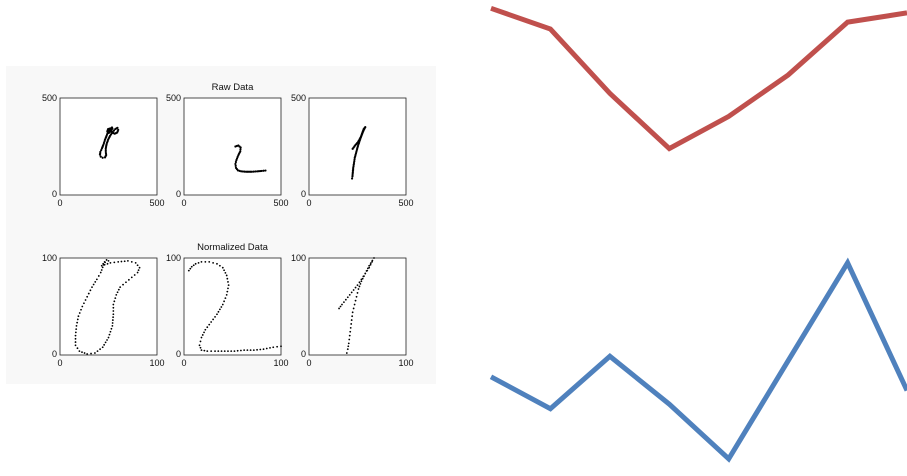 The height and width of the screenshot is (476, 907). Describe the element at coordinates (49, 258) in the screenshot. I see `y-tick-label: 100` at that location.